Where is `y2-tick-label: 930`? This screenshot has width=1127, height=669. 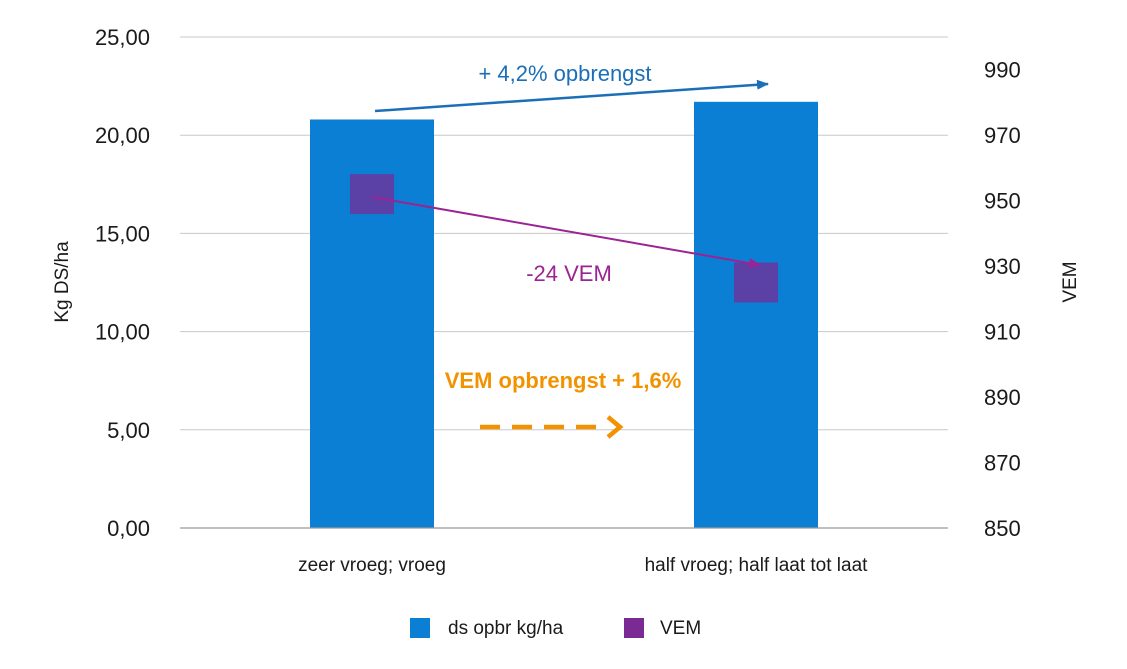 y2-tick-label: 930 is located at coordinates (1002, 266).